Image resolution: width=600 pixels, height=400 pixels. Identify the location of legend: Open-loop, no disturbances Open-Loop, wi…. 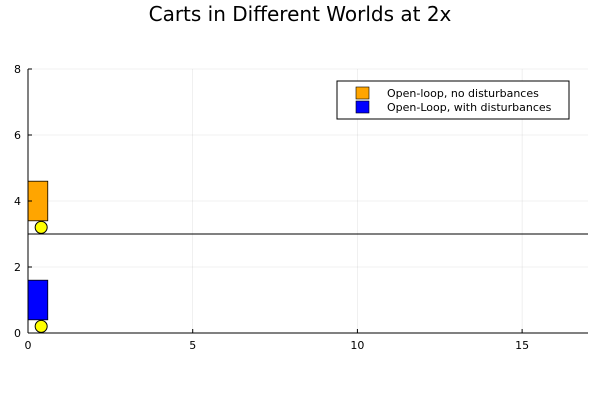
(453, 100).